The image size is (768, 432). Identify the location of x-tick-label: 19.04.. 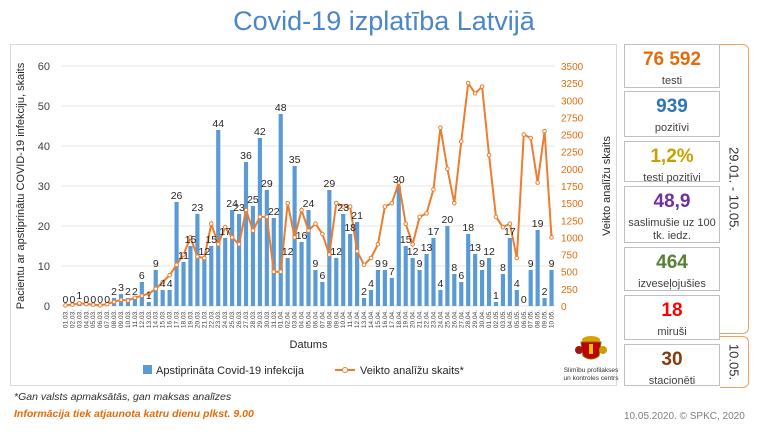
(406, 319).